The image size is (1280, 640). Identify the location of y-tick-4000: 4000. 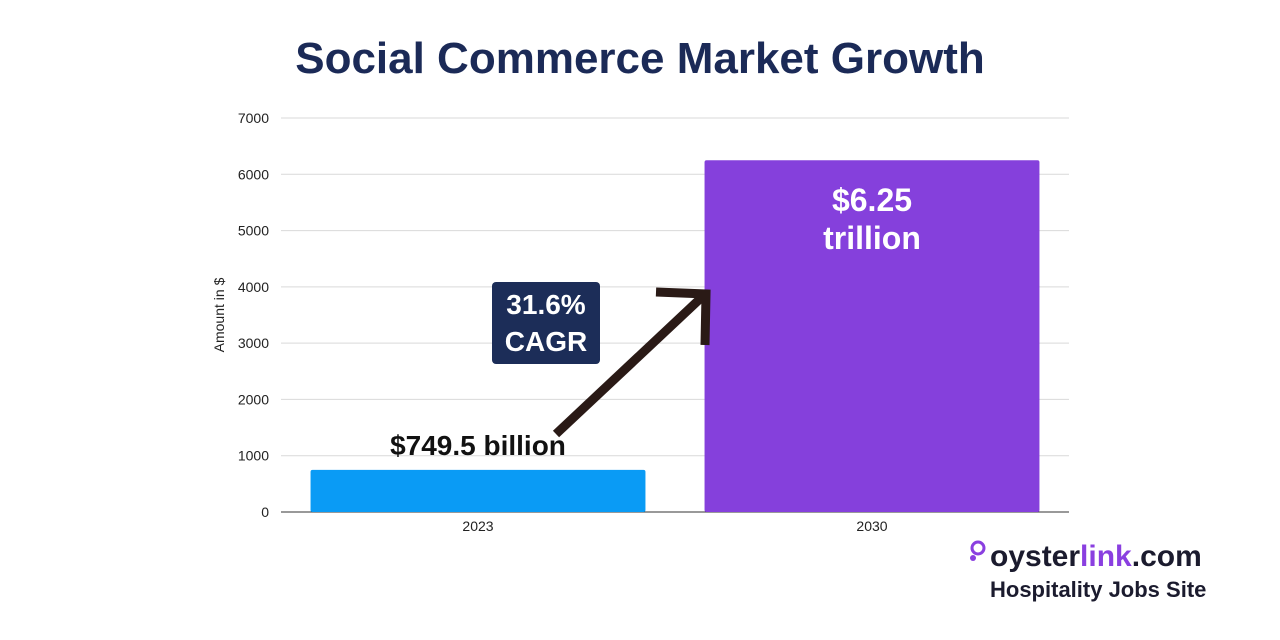
(253, 287).